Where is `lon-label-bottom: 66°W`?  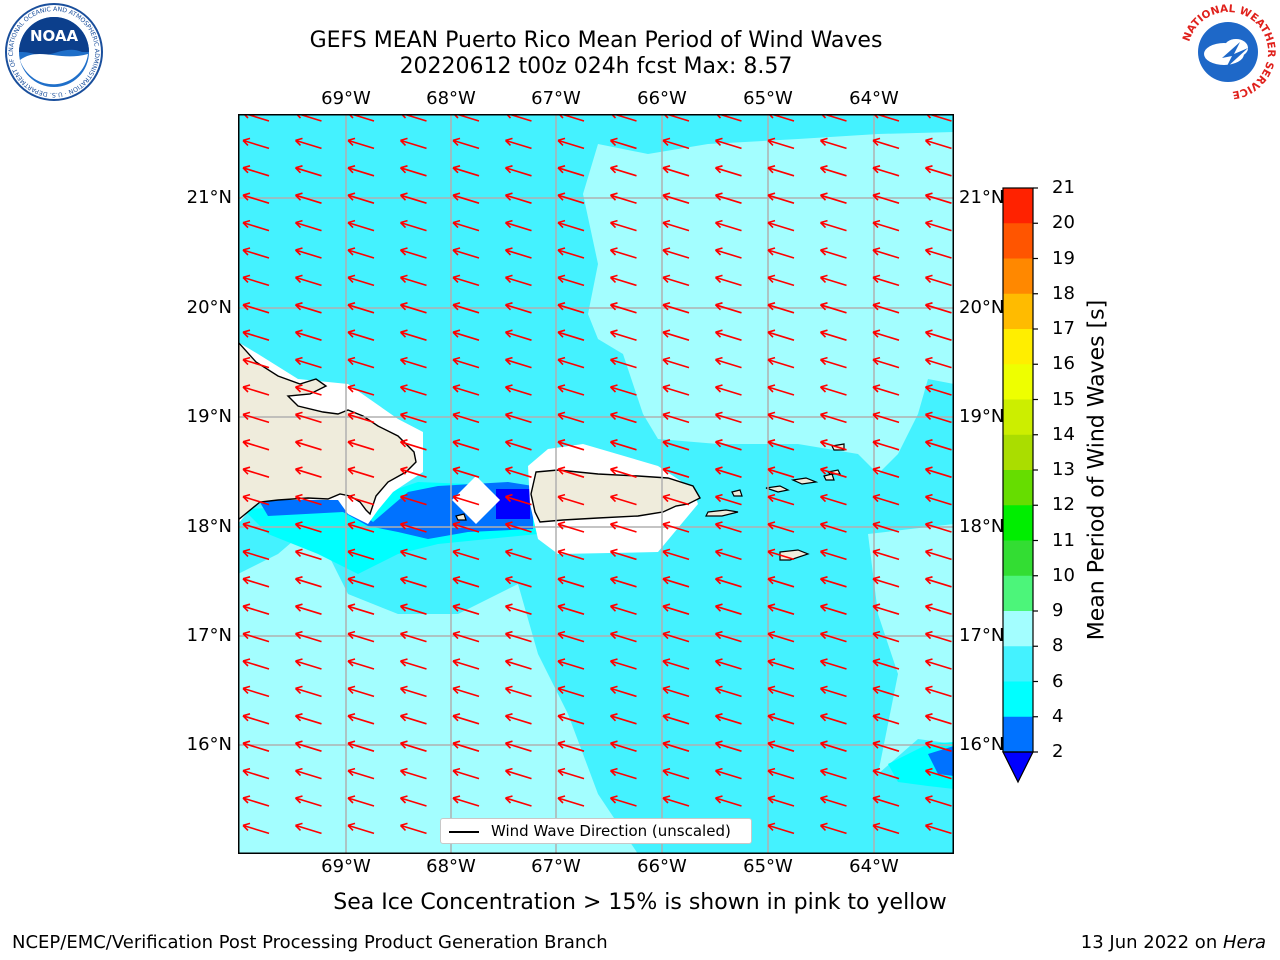
lon-label-bottom: 66°W is located at coordinates (662, 866).